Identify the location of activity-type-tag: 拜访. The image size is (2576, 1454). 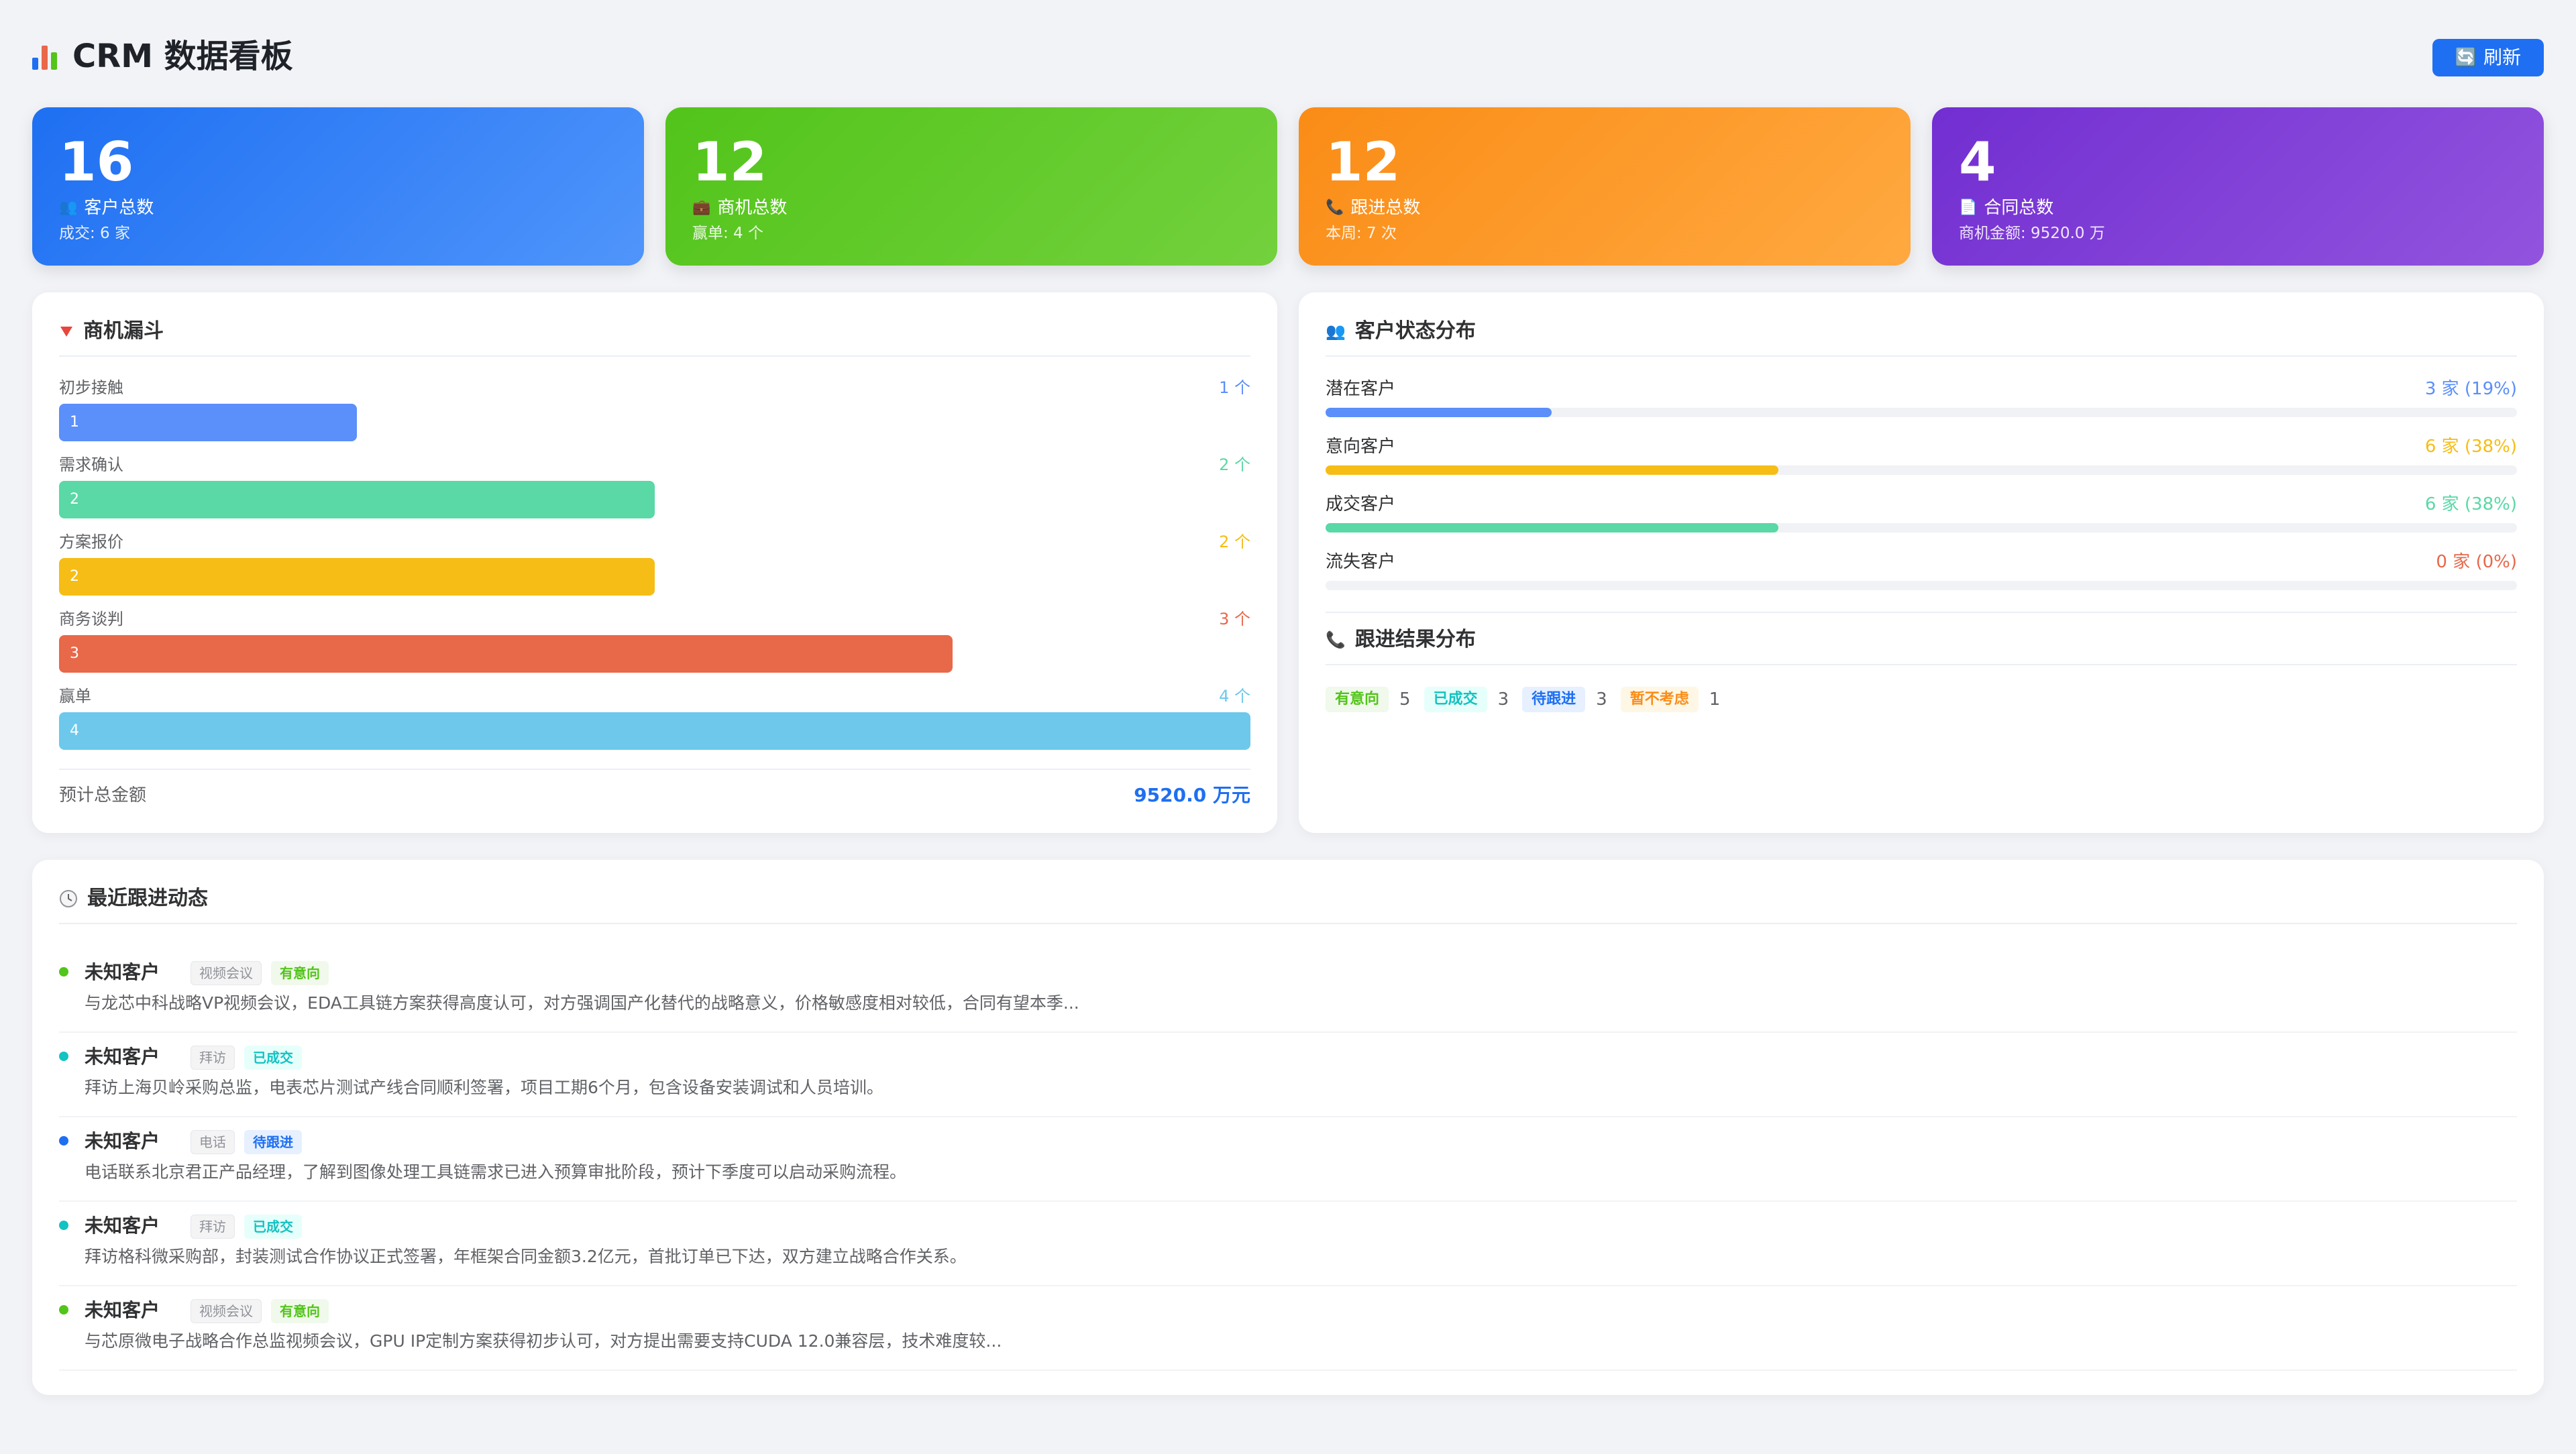
(213, 1227).